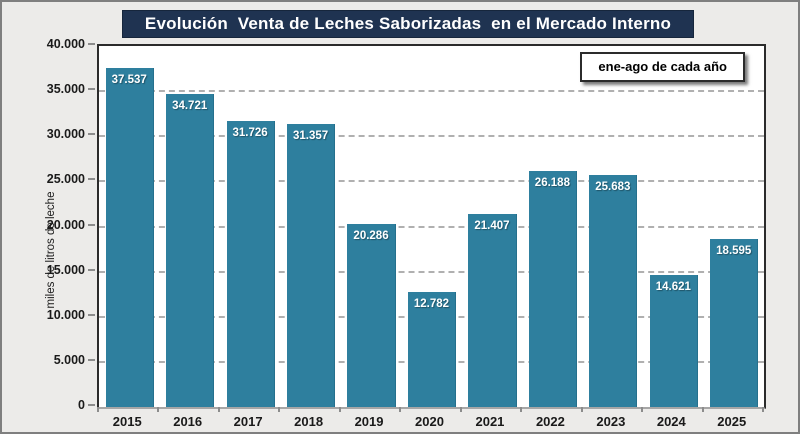 The height and width of the screenshot is (434, 800). What do you see at coordinates (65, 179) in the screenshot?
I see `y-axis-tick-label: 25.000` at bounding box center [65, 179].